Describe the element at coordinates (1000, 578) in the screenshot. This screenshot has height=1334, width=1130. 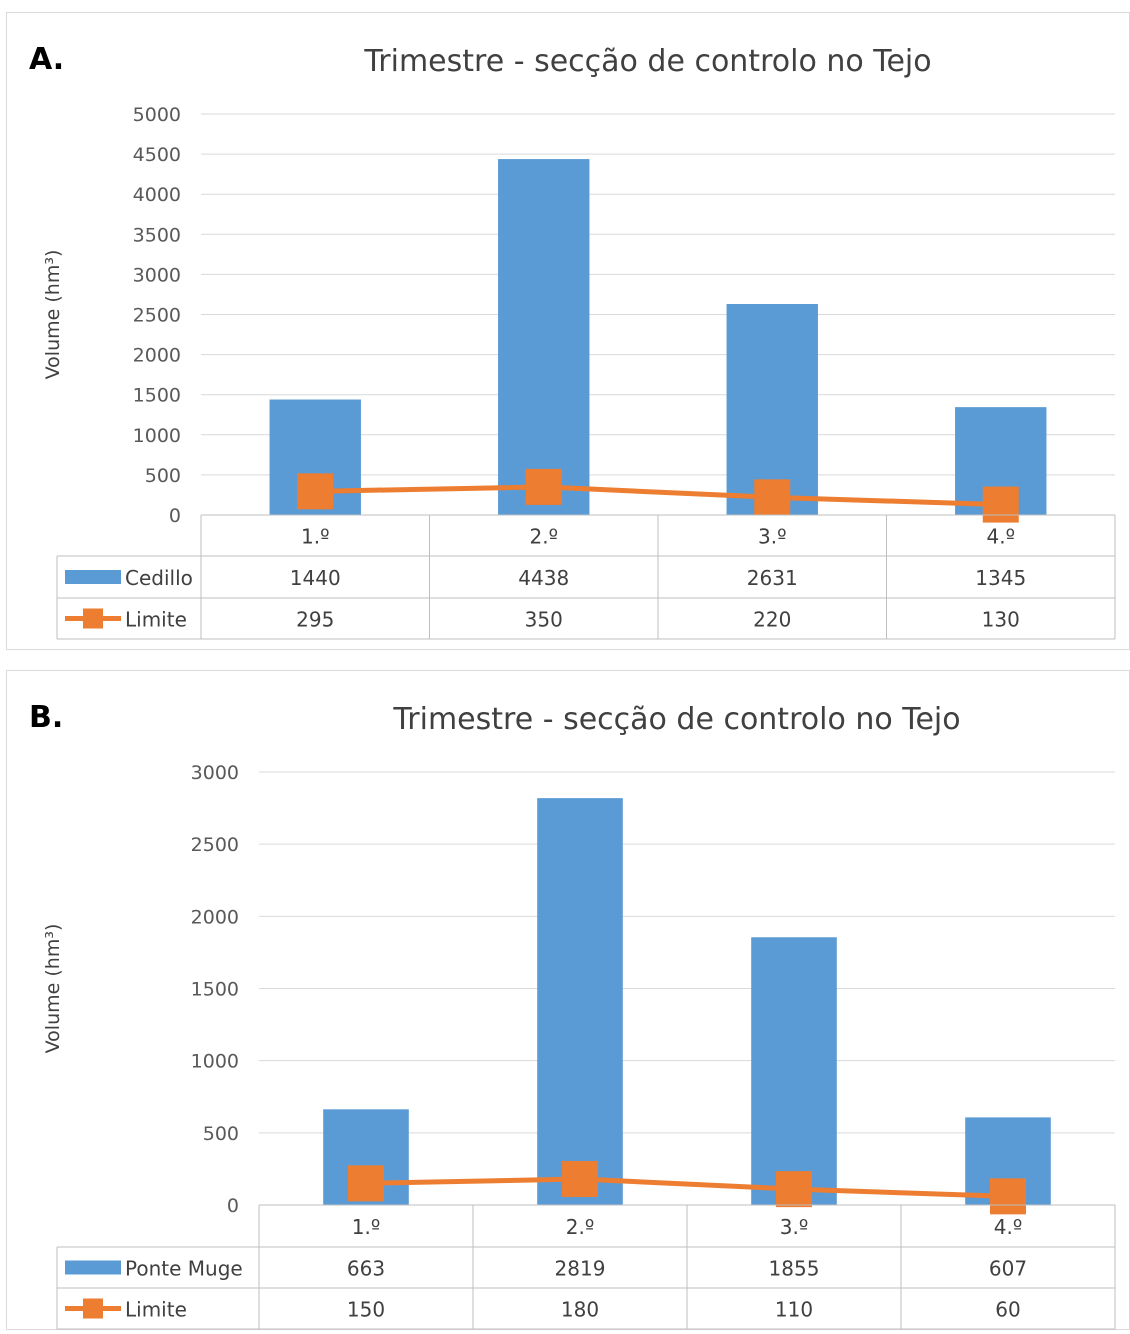
I see `table-cell-value: 1345` at that location.